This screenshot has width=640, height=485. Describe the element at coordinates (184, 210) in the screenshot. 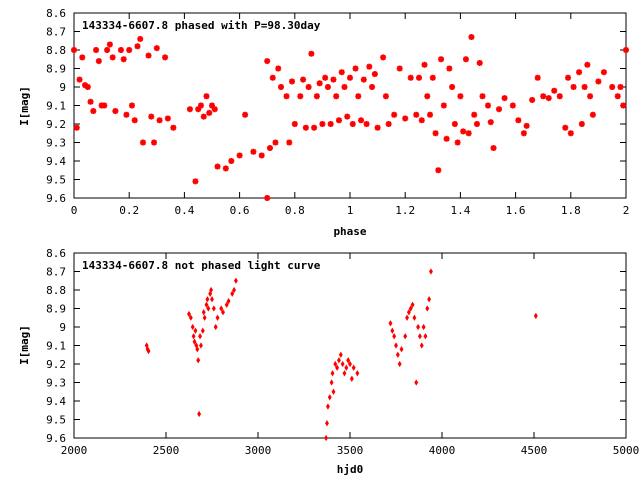

I see `x-tick-label: 0.4` at that location.